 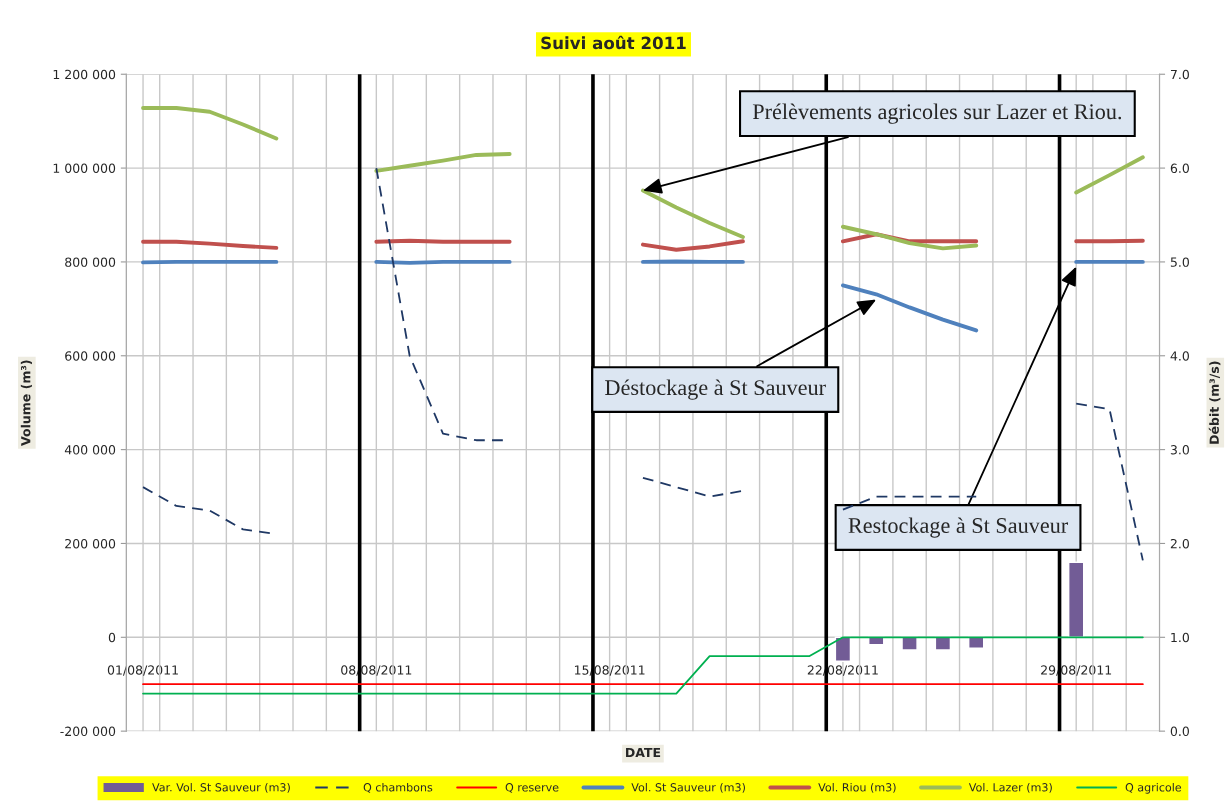 I want to click on y-tick-label: 1 000 000, so click(x=84, y=168).